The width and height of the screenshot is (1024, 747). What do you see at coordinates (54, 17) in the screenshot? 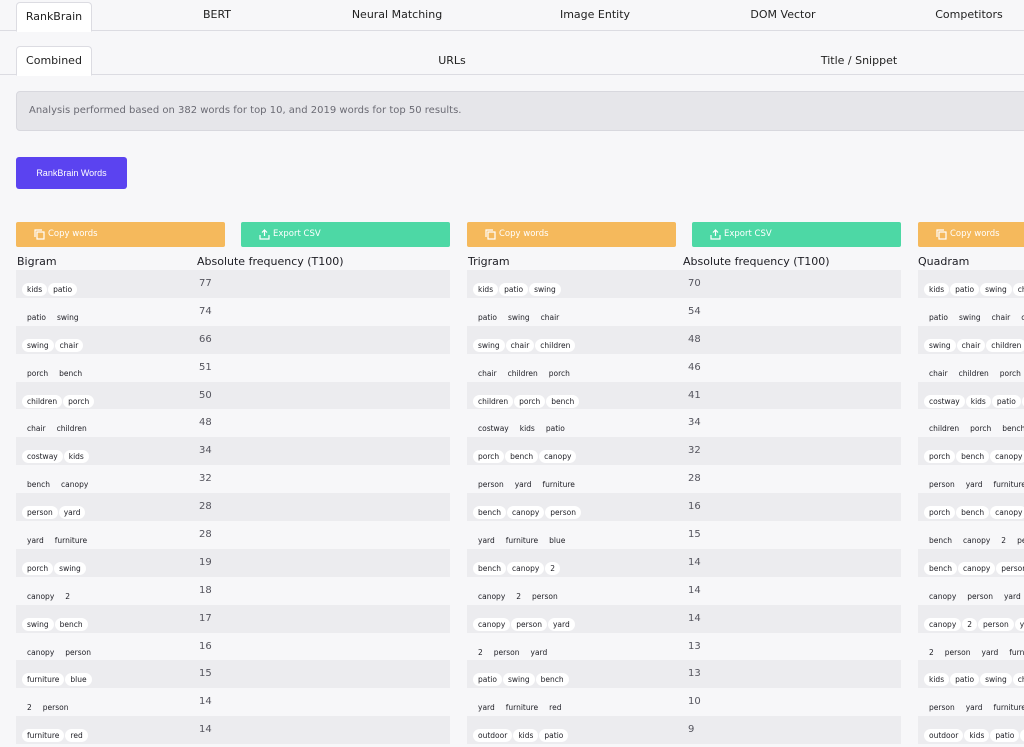
I see `tab-rankbrain: RankBrain` at bounding box center [54, 17].